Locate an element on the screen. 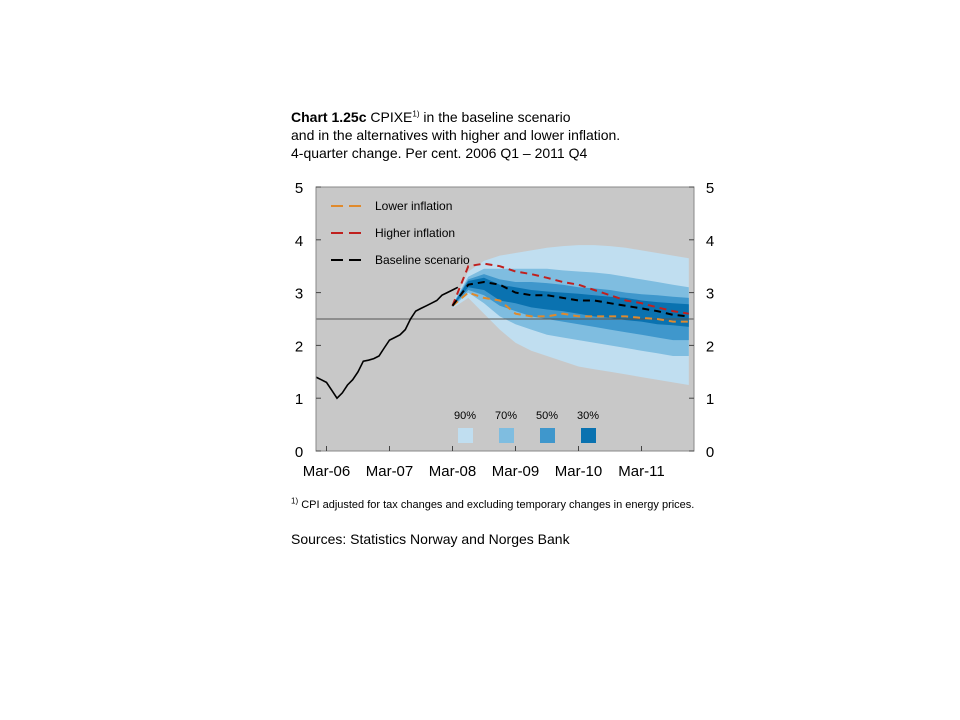  plot-frame is located at coordinates (505, 319).